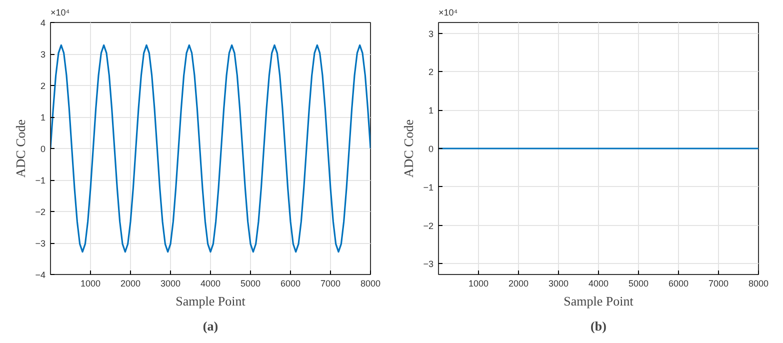 This screenshot has height=343, width=783. What do you see at coordinates (210, 326) in the screenshot?
I see `text: (a)` at bounding box center [210, 326].